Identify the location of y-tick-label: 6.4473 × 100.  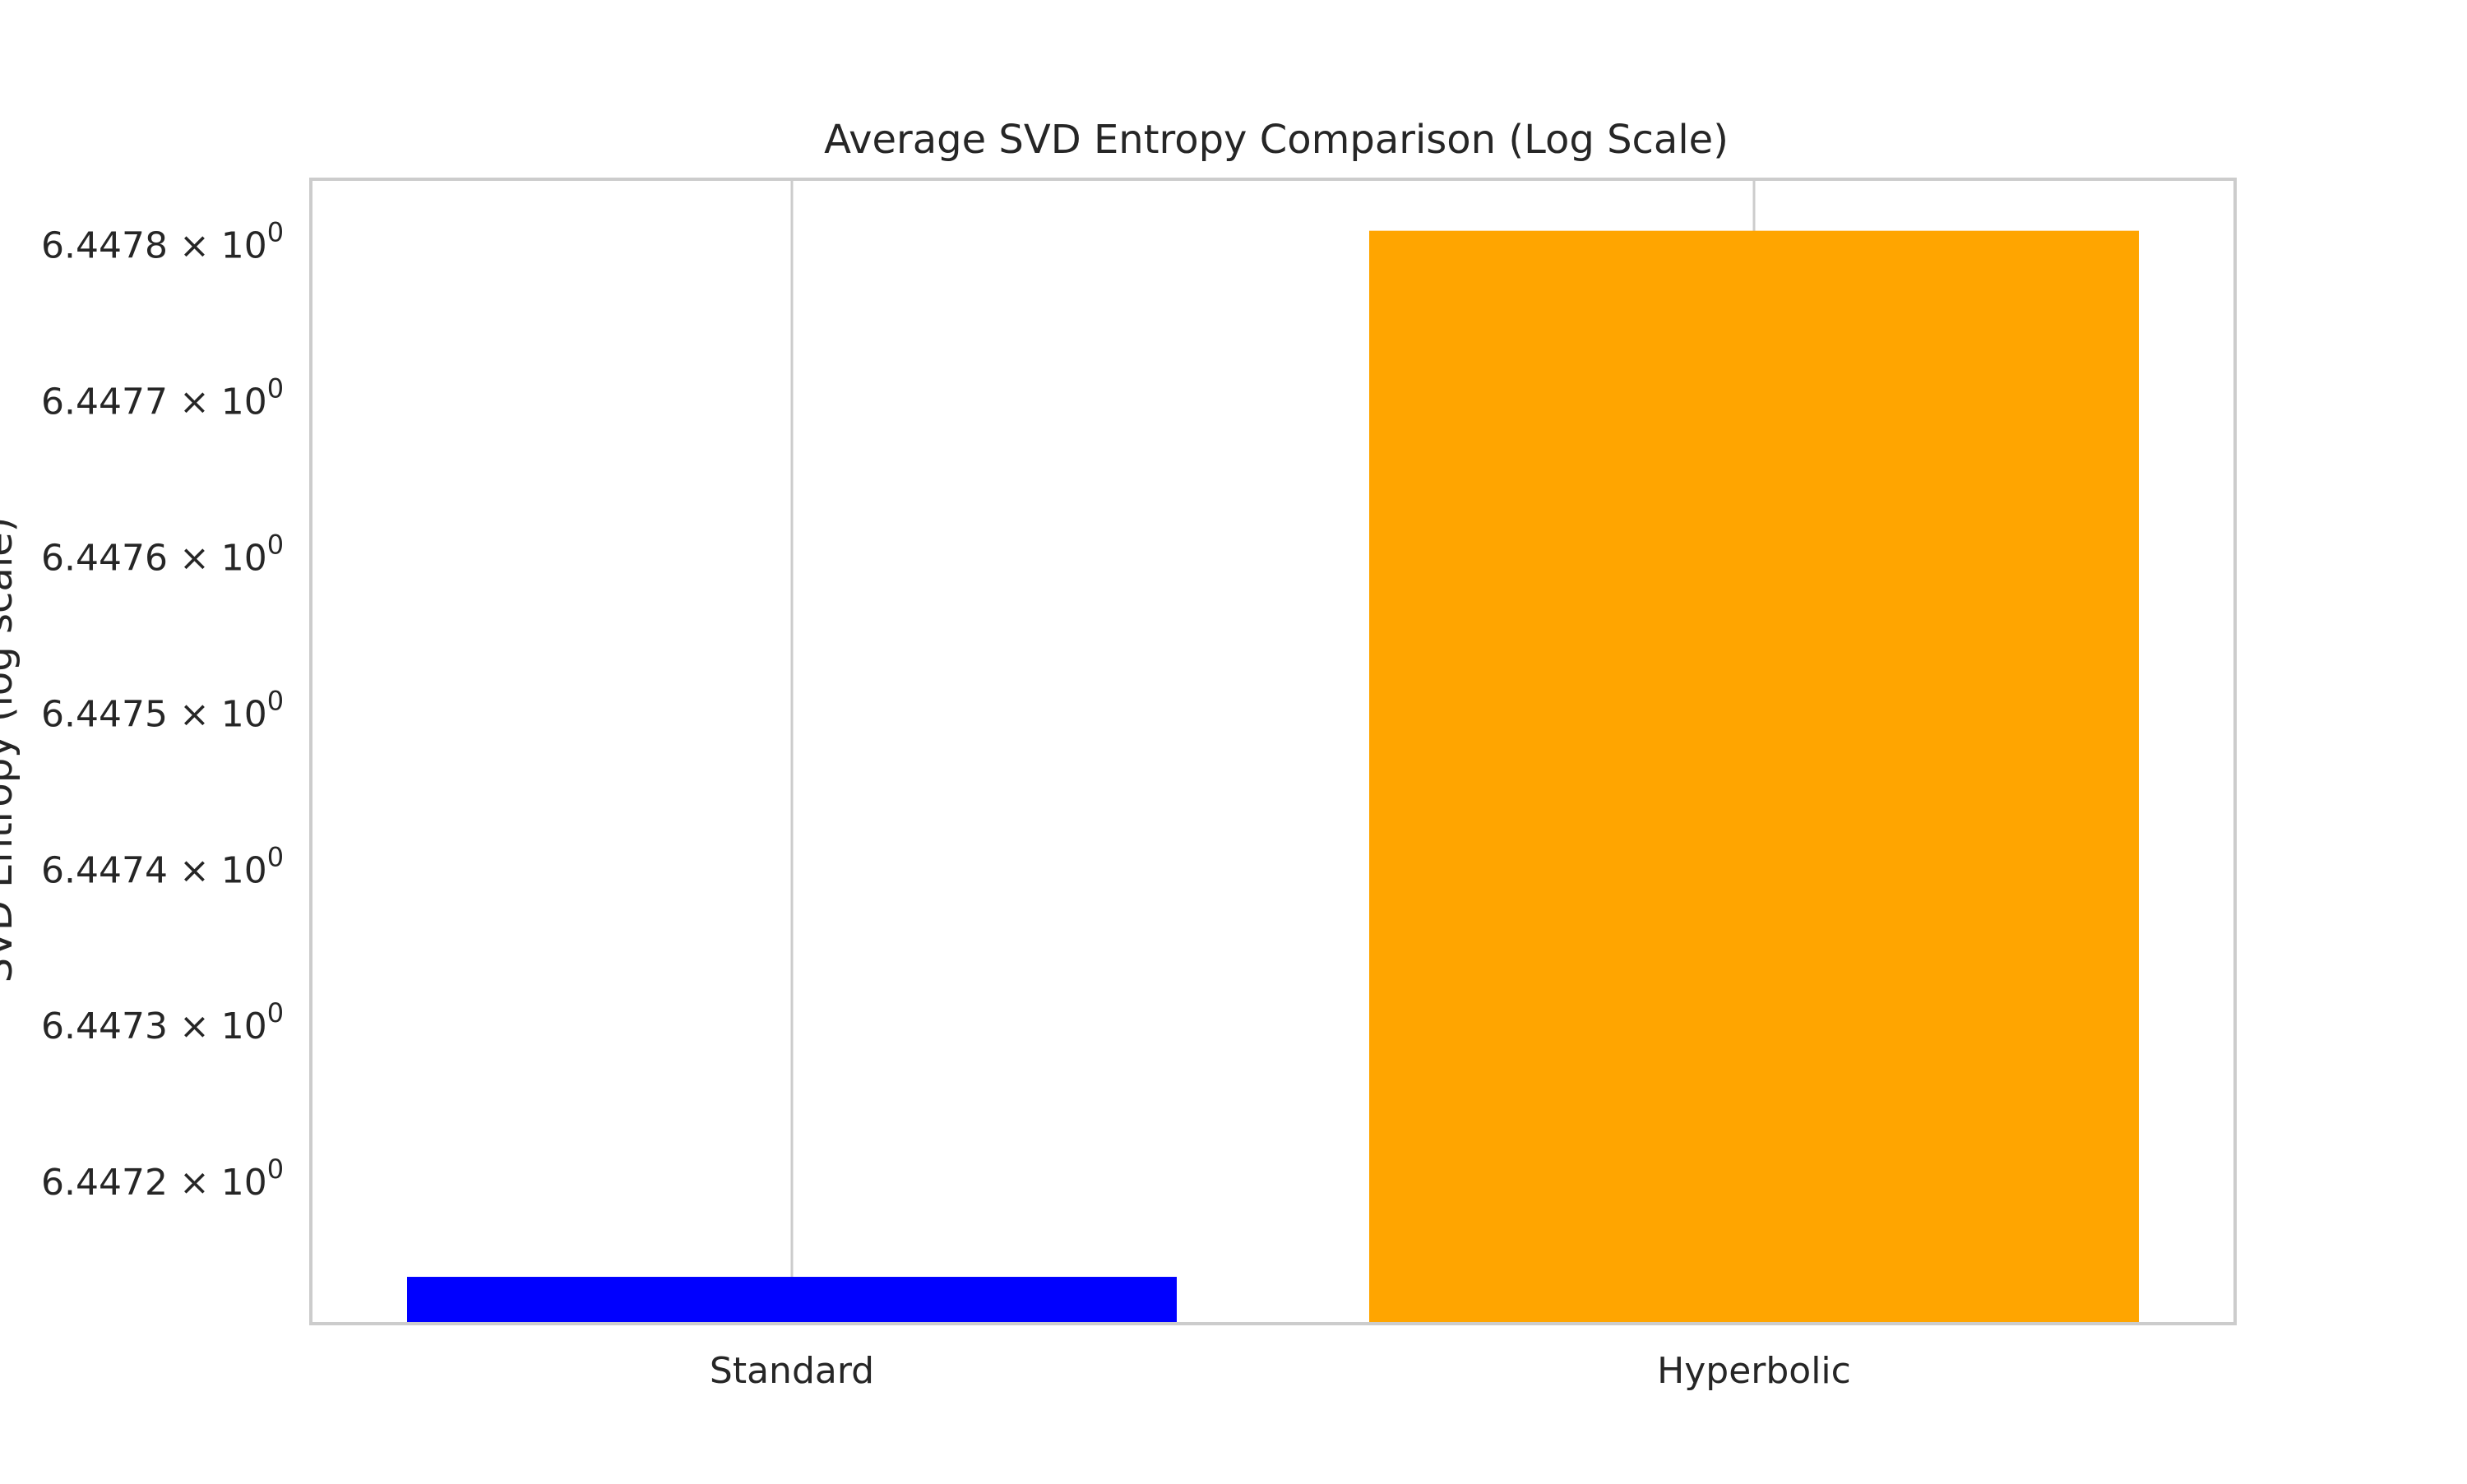
(163, 1022).